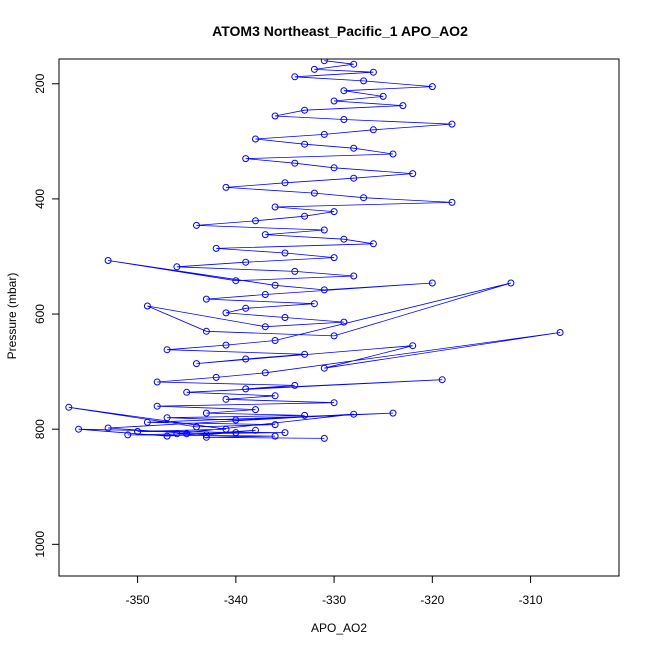  Describe the element at coordinates (138, 600) in the screenshot. I see `x-tick-label: -350` at that location.